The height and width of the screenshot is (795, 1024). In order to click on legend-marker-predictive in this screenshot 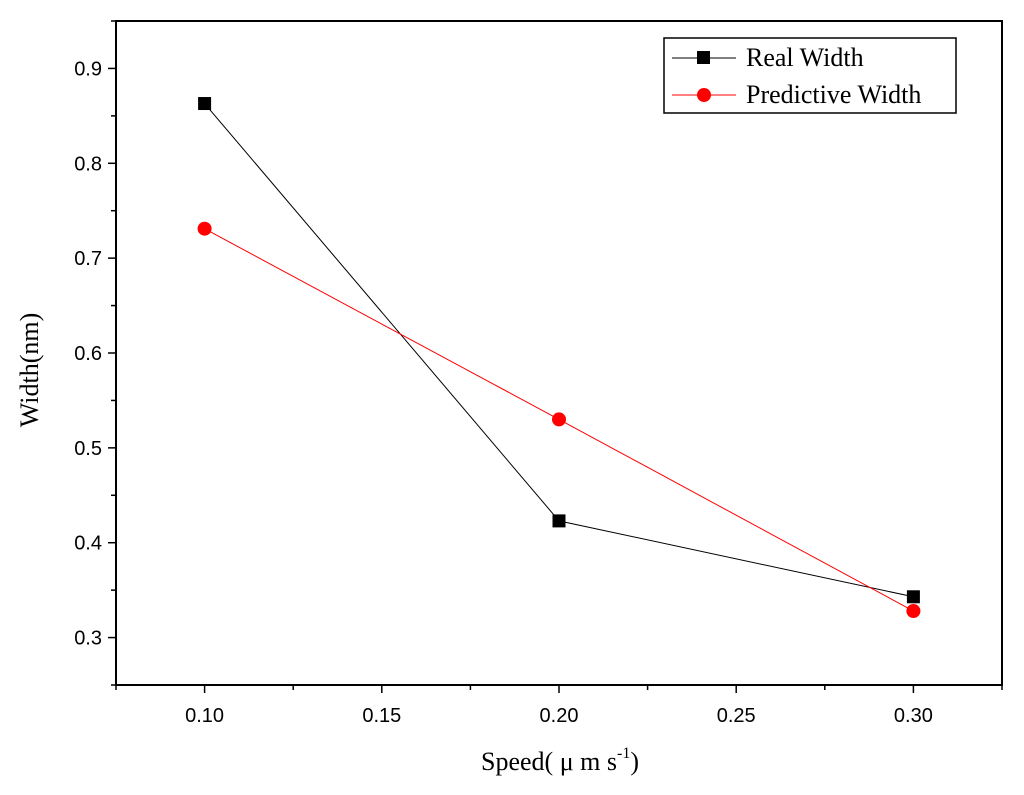, I will do `click(704, 95)`.